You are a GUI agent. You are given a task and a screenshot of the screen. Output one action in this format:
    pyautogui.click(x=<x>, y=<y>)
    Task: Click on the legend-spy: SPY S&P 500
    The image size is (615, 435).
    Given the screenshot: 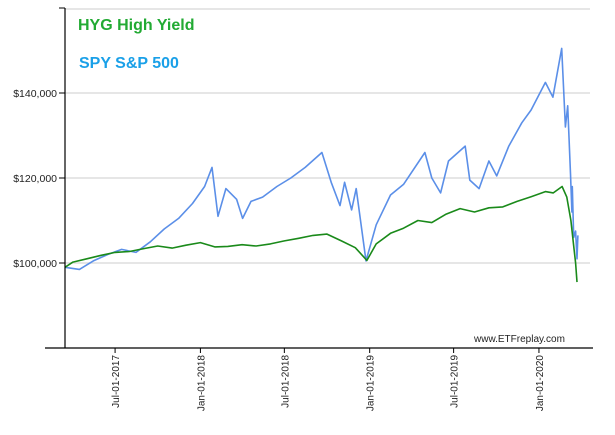 What is the action you would take?
    pyautogui.click(x=129, y=63)
    